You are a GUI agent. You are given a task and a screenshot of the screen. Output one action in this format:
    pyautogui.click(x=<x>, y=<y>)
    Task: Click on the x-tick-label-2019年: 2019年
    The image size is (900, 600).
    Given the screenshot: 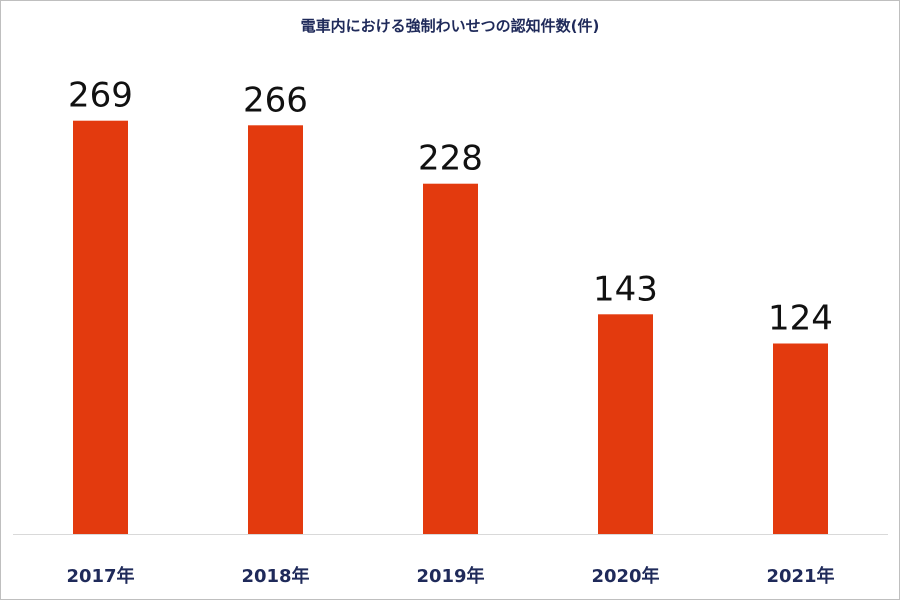 What is the action you would take?
    pyautogui.click(x=450, y=576)
    